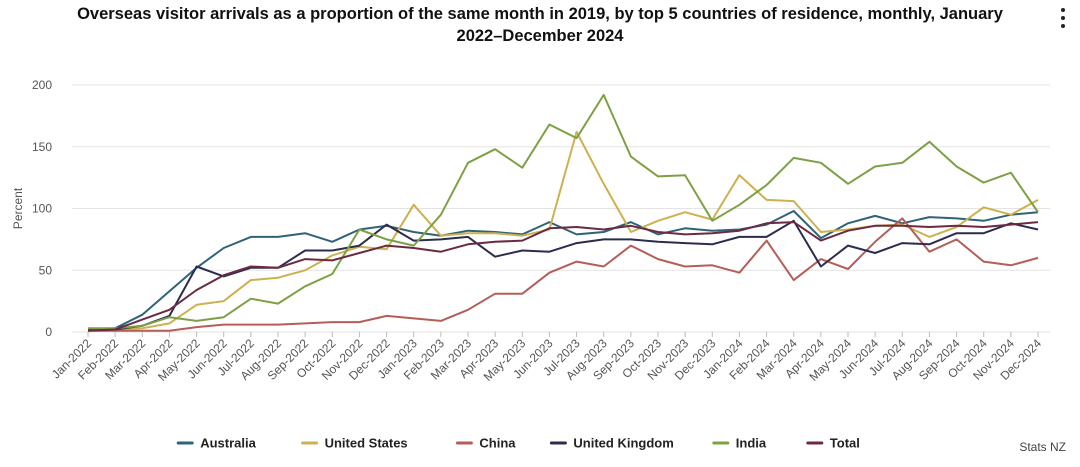 This screenshot has width=1080, height=467. Describe the element at coordinates (42, 209) in the screenshot. I see `y-tick-label: 100` at that location.